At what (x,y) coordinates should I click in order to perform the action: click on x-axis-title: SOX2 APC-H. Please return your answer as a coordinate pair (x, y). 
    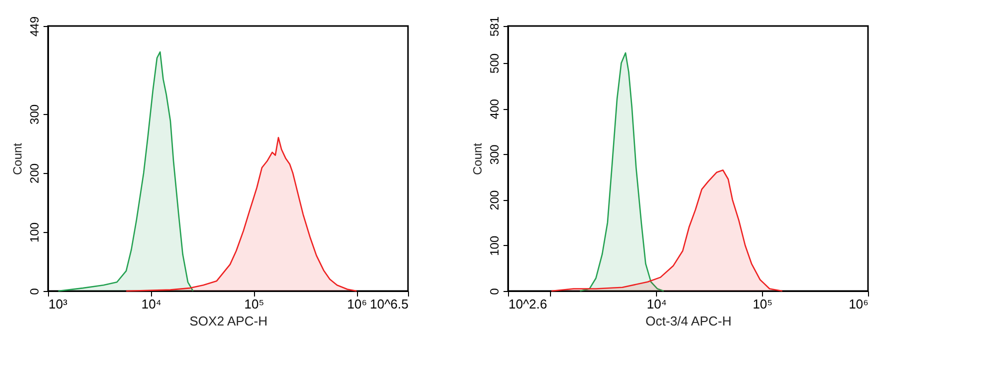
    Looking at the image, I should click on (228, 321).